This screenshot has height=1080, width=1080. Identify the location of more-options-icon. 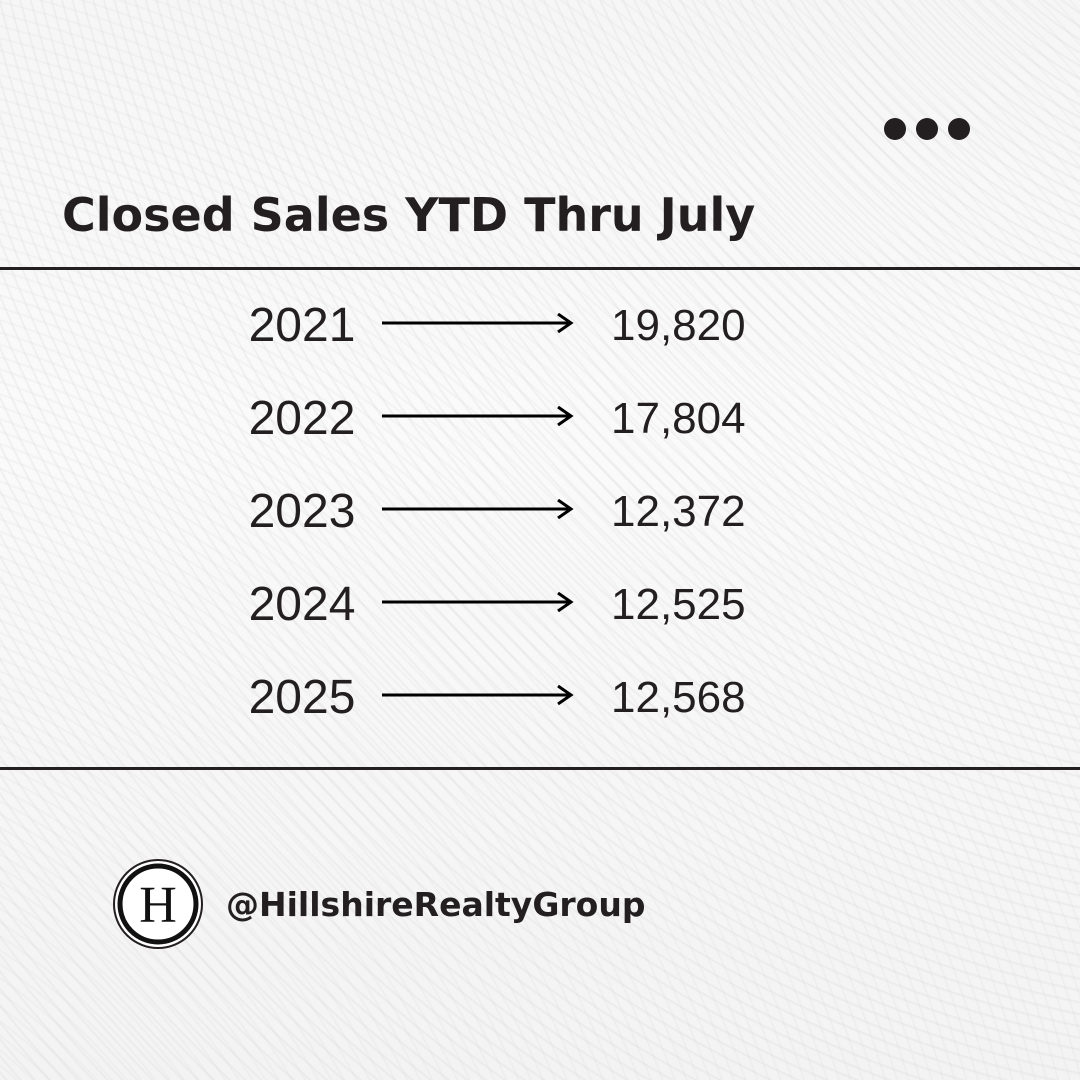
(927, 129).